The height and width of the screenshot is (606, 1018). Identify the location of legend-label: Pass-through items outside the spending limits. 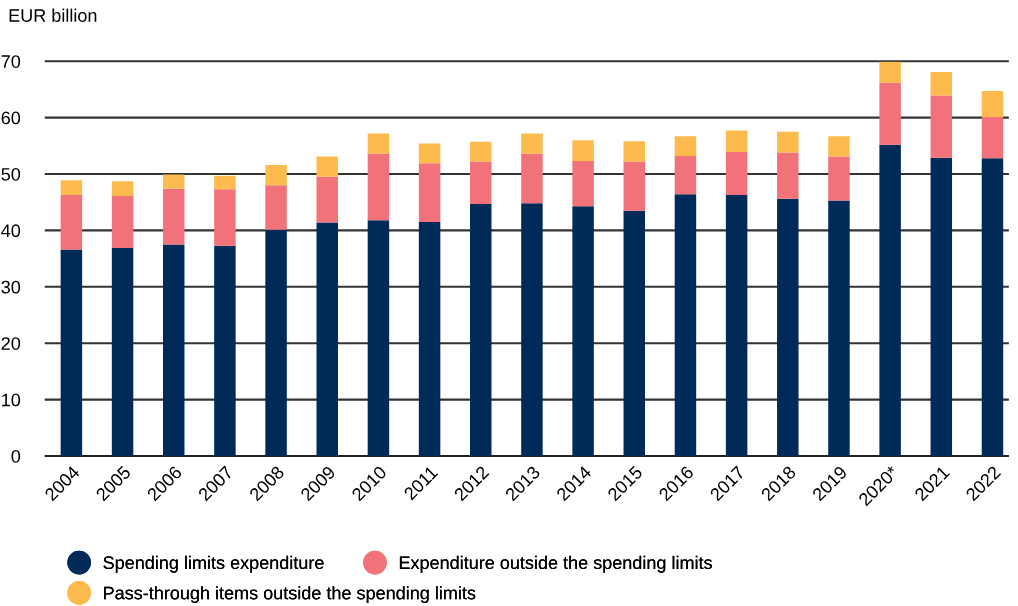
(290, 594).